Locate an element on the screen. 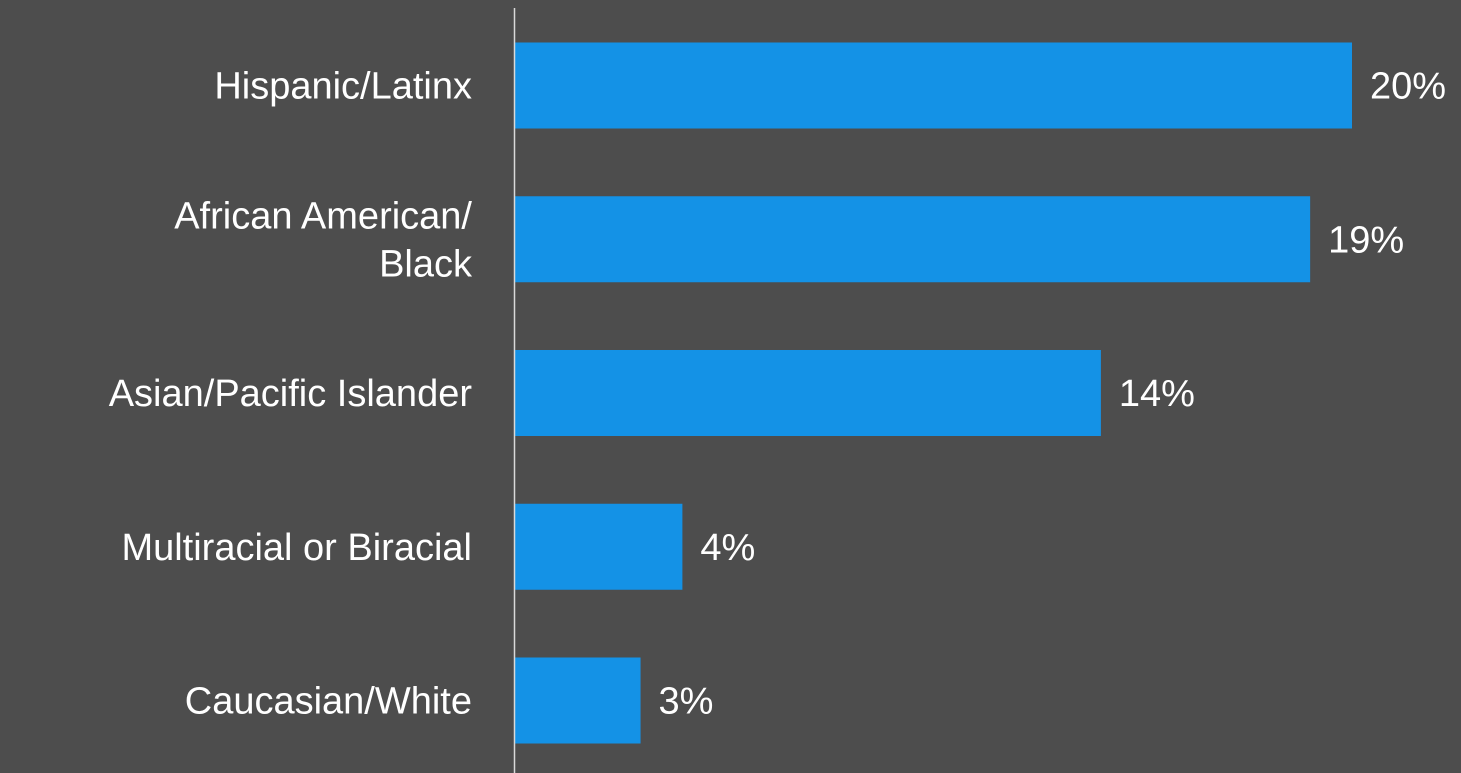  data-label: 4% is located at coordinates (727, 548).